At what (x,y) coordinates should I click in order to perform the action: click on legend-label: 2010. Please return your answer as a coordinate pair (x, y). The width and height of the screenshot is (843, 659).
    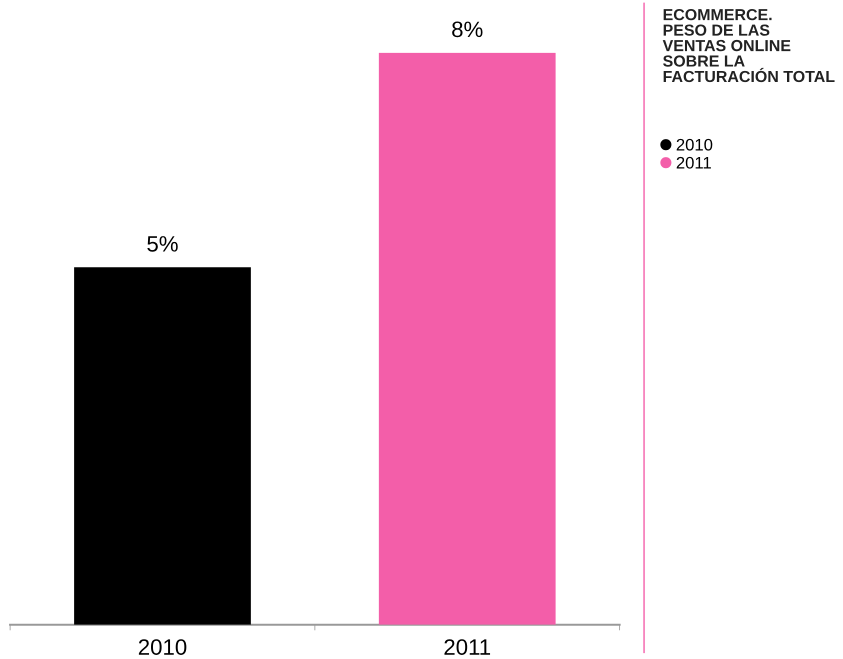
    Looking at the image, I should click on (694, 144).